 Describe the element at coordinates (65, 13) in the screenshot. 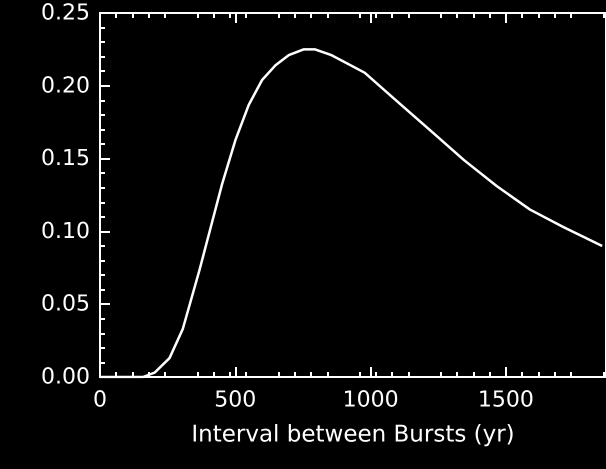

I see `y-tick-label: 0.25` at that location.